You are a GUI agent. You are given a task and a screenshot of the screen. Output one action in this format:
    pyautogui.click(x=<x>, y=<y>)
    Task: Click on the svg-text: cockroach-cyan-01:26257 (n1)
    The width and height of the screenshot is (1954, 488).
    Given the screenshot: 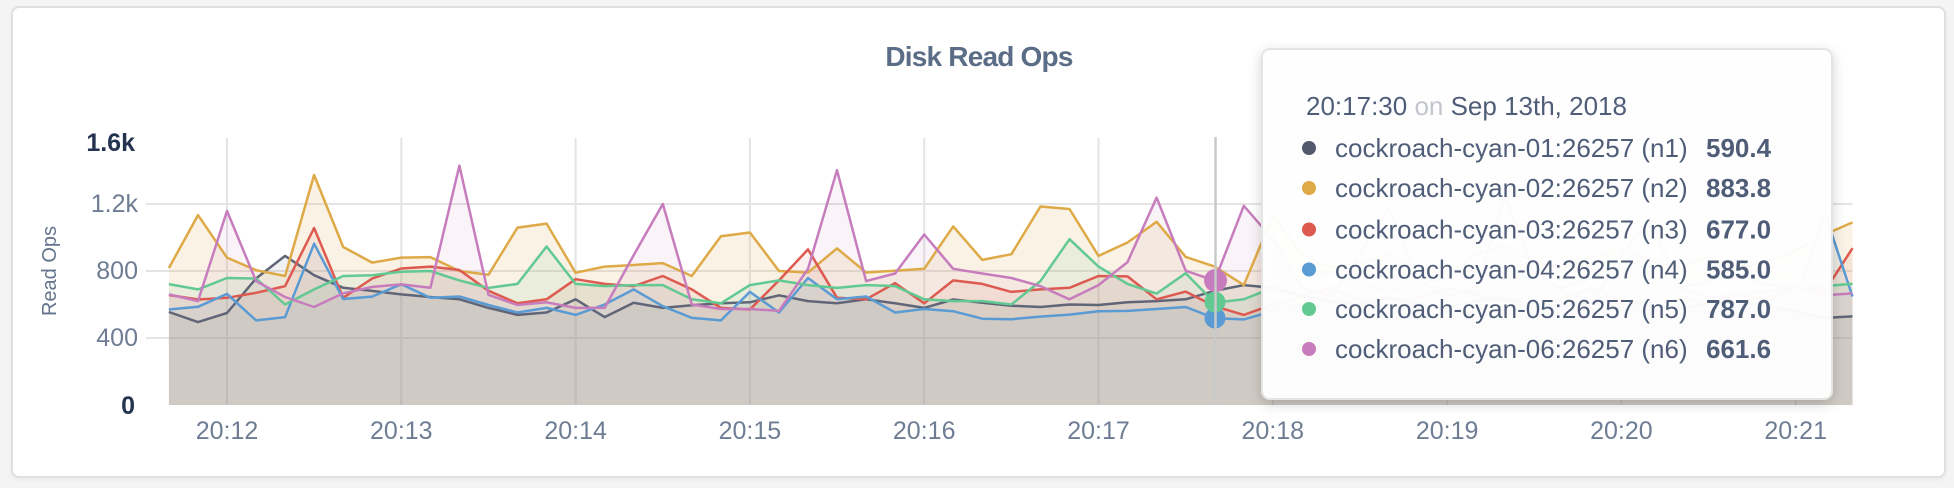 What is the action you would take?
    pyautogui.click(x=1511, y=148)
    